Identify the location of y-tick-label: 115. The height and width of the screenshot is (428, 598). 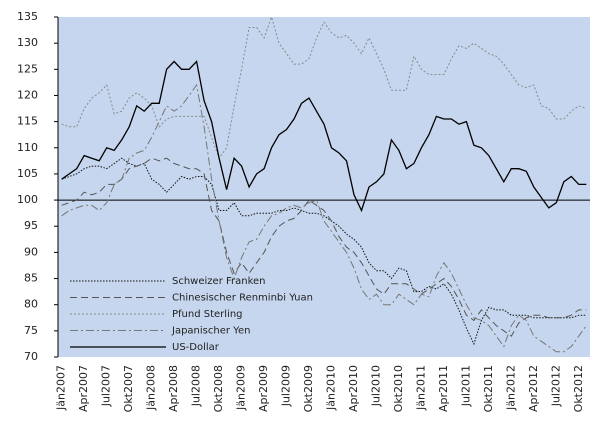
(27, 121).